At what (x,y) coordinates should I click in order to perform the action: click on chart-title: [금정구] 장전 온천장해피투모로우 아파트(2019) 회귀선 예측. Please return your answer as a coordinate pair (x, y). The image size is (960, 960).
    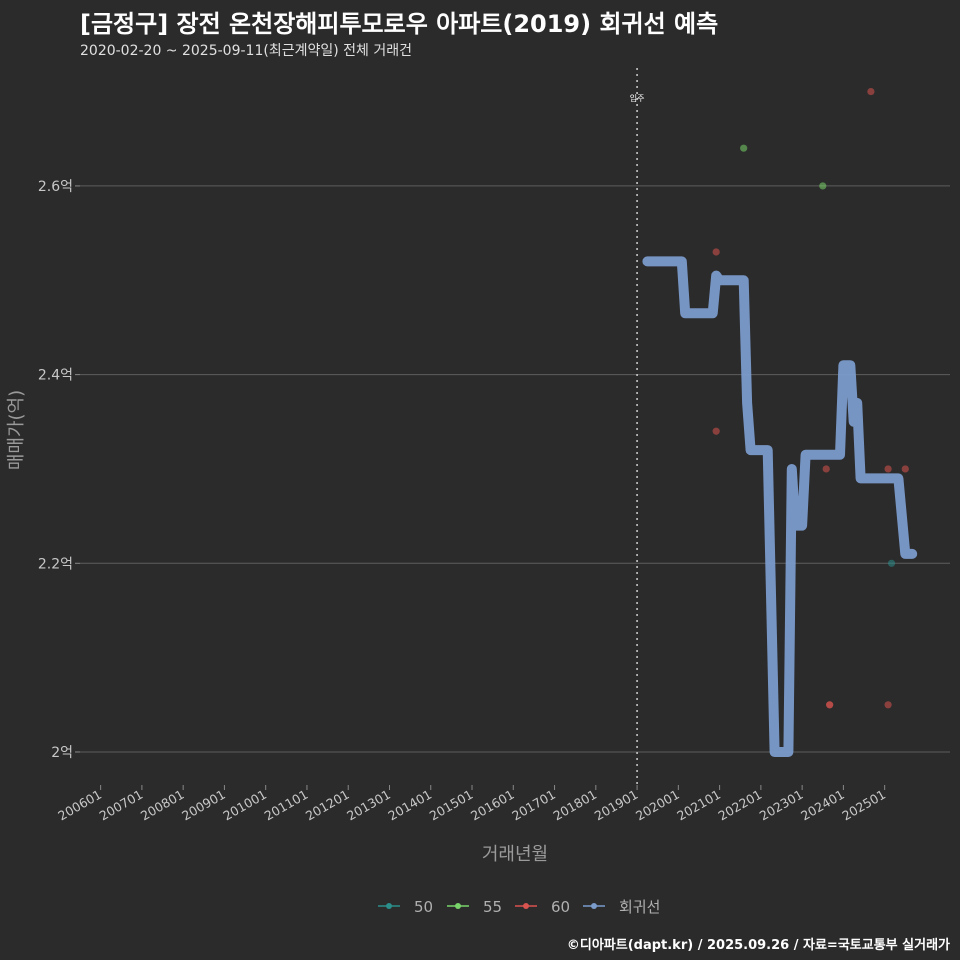
    Looking at the image, I should click on (399, 24).